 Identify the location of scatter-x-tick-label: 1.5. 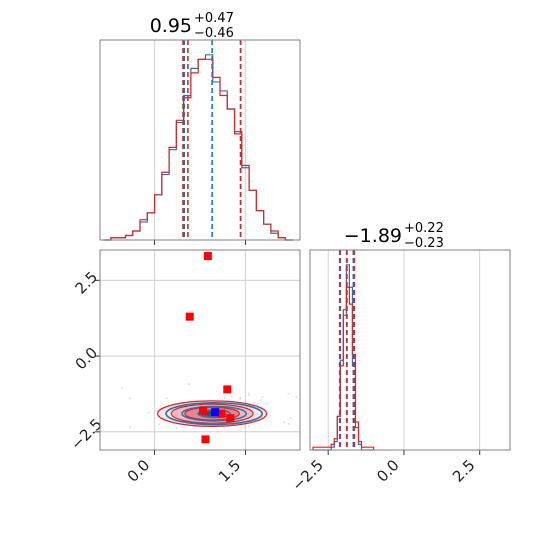
(230, 471).